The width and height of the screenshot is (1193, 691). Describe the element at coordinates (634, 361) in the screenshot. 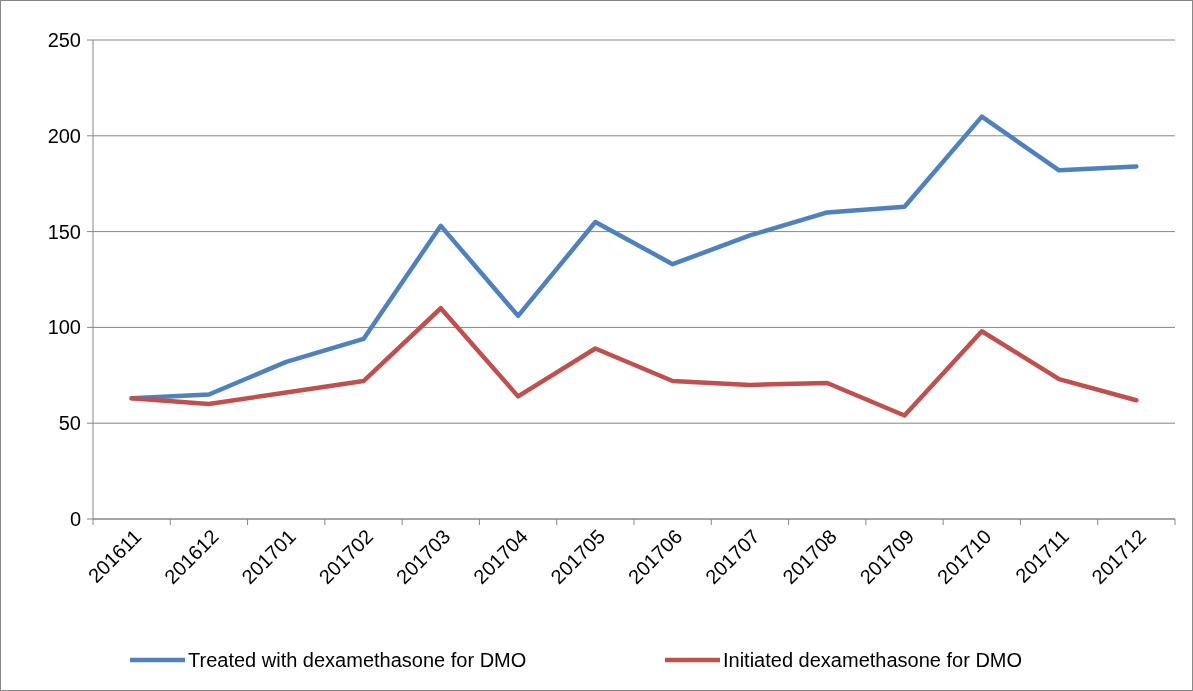

I see `line-series` at that location.